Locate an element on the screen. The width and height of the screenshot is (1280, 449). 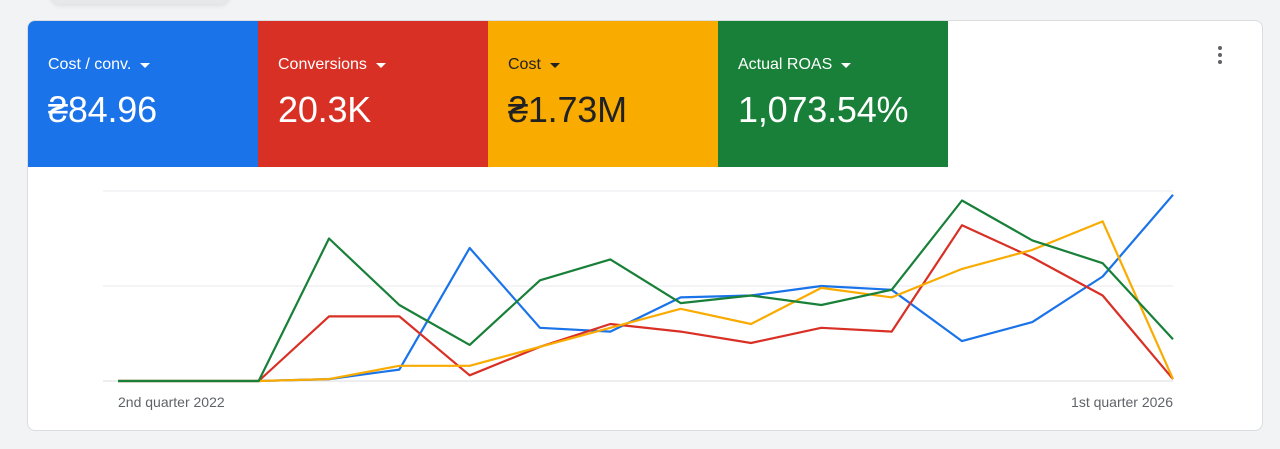
metric-tile-cost: Cost ₴1.73M is located at coordinates (603, 94).